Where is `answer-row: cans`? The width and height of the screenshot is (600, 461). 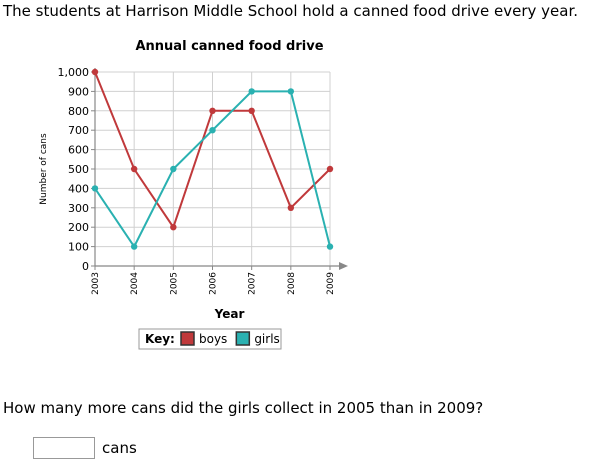 answer-row: cans is located at coordinates (85, 448).